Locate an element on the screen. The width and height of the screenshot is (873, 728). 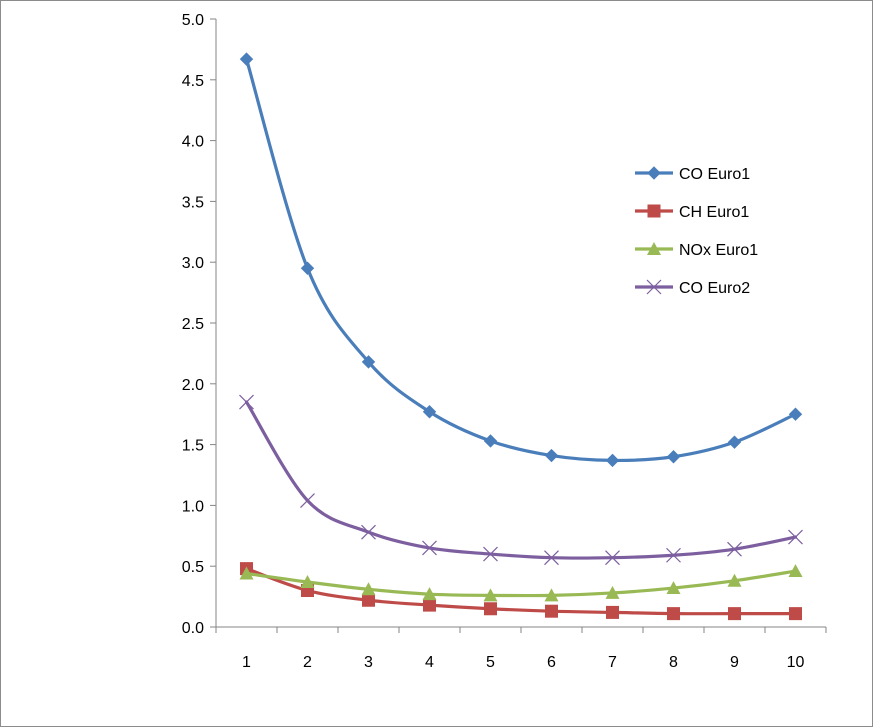
y-tick-label: 3.5 is located at coordinates (193, 202).